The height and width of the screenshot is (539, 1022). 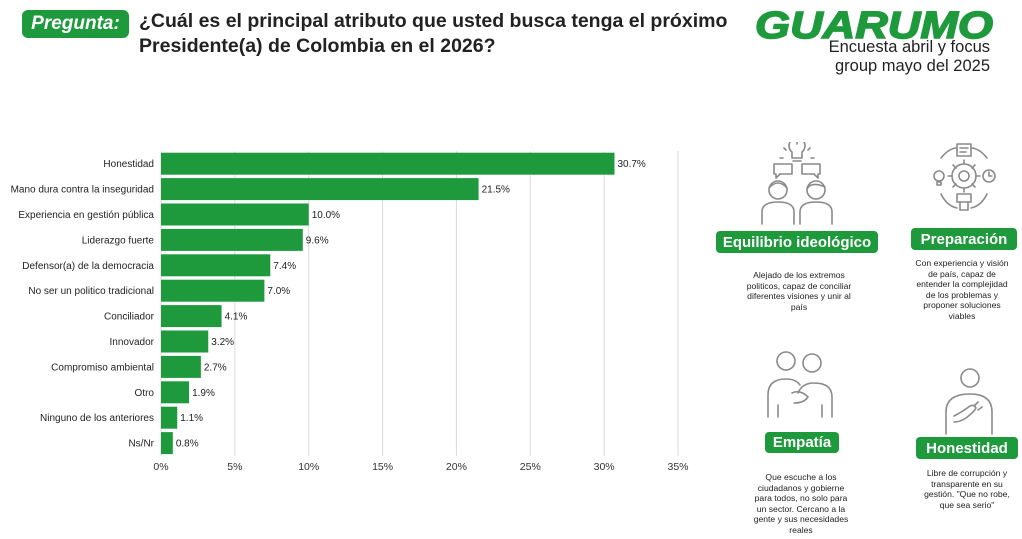 What do you see at coordinates (967, 473) in the screenshot?
I see `desc-line: Libre de corrupción y` at bounding box center [967, 473].